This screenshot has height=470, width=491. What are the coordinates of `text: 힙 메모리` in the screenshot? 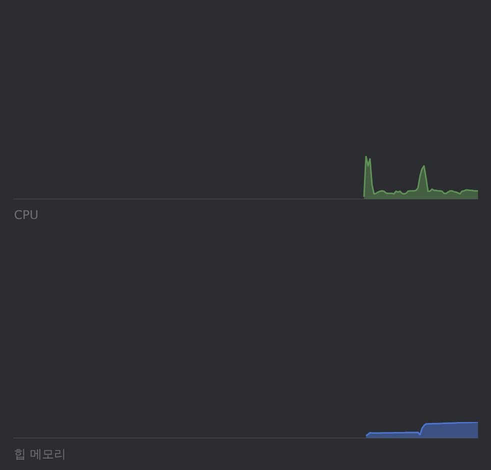 It's located at (40, 454).